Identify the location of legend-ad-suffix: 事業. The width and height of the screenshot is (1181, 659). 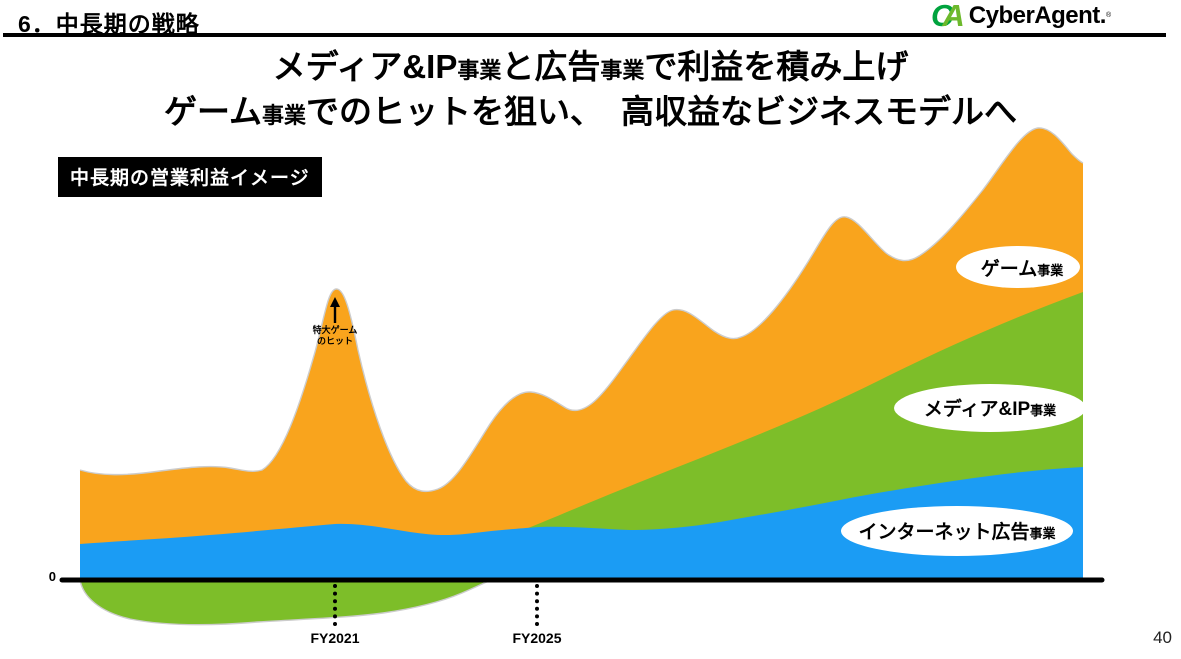
(1042, 533).